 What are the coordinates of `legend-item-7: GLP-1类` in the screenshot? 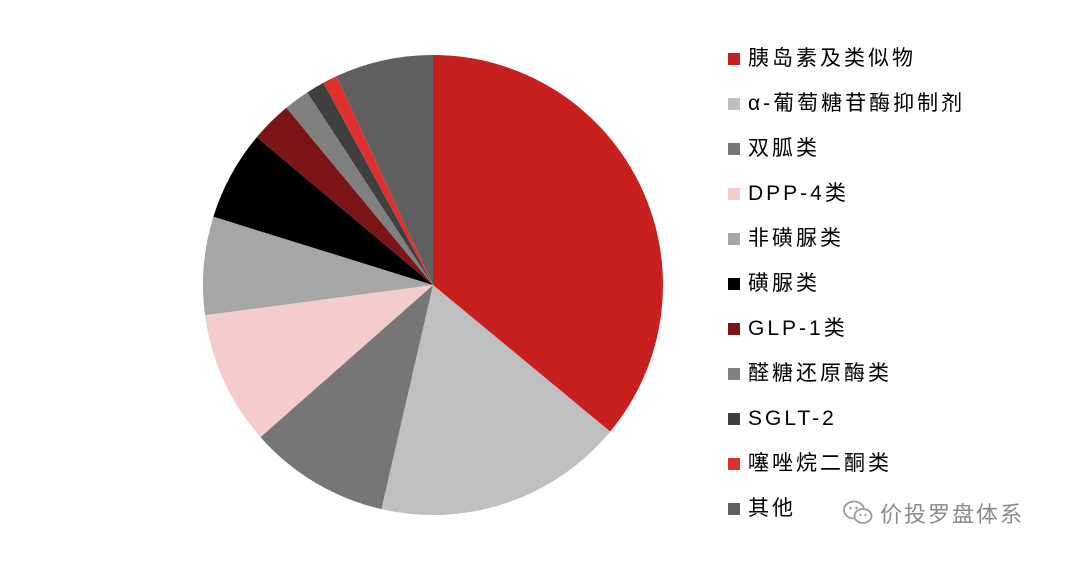 It's located at (893, 328).